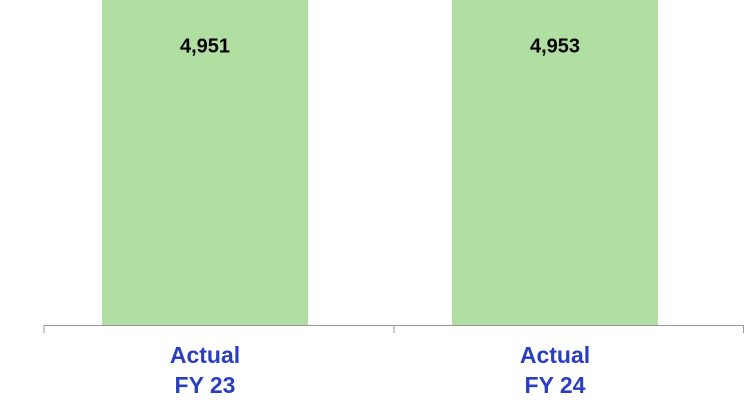  Describe the element at coordinates (555, 385) in the screenshot. I see `x-tick-label-line: FY 24` at that location.